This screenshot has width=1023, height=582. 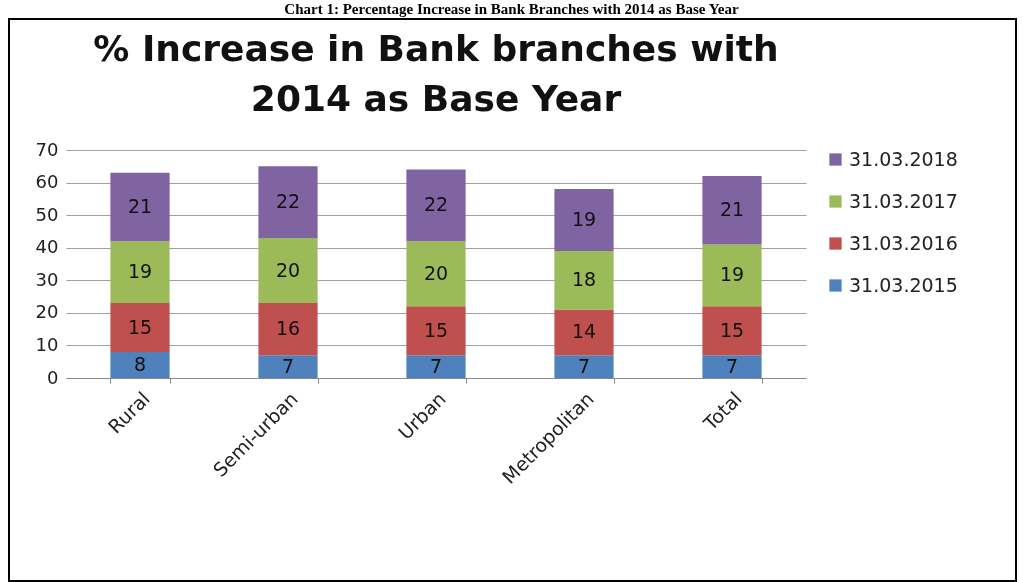 I want to click on legend-label: 31.03.2016, so click(x=903, y=242).